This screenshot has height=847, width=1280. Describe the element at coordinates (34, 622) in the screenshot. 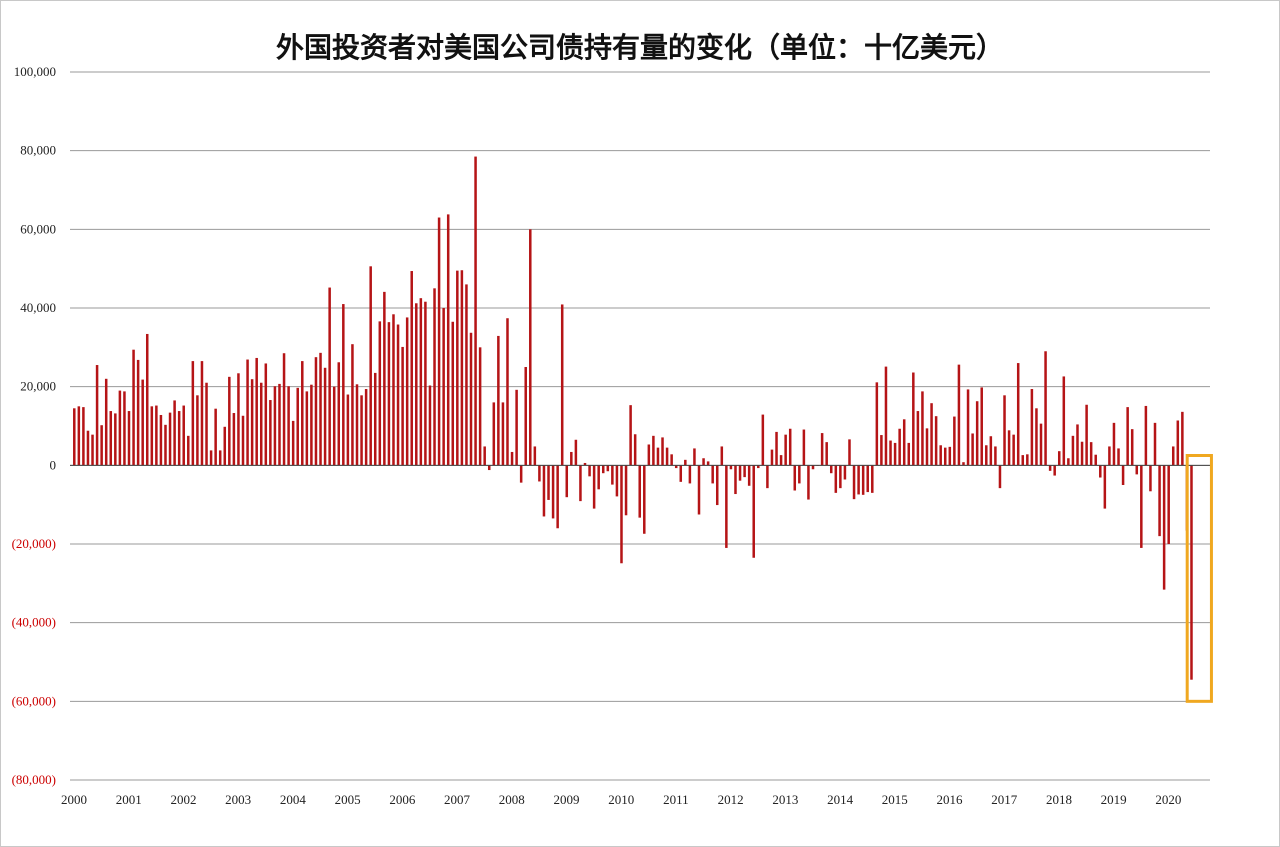

I see `y-tick-label-7: (40,000)` at that location.